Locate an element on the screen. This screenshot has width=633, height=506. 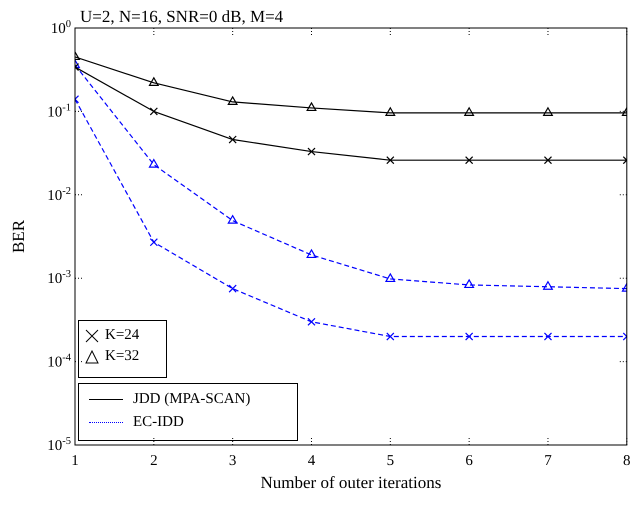
x-tick-label: 2 is located at coordinates (154, 461).